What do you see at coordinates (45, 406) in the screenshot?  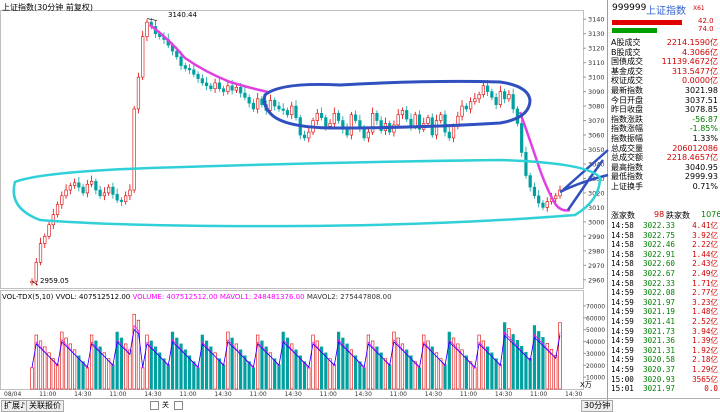 I see `related-quote-tab: 关联报价` at bounding box center [45, 406].